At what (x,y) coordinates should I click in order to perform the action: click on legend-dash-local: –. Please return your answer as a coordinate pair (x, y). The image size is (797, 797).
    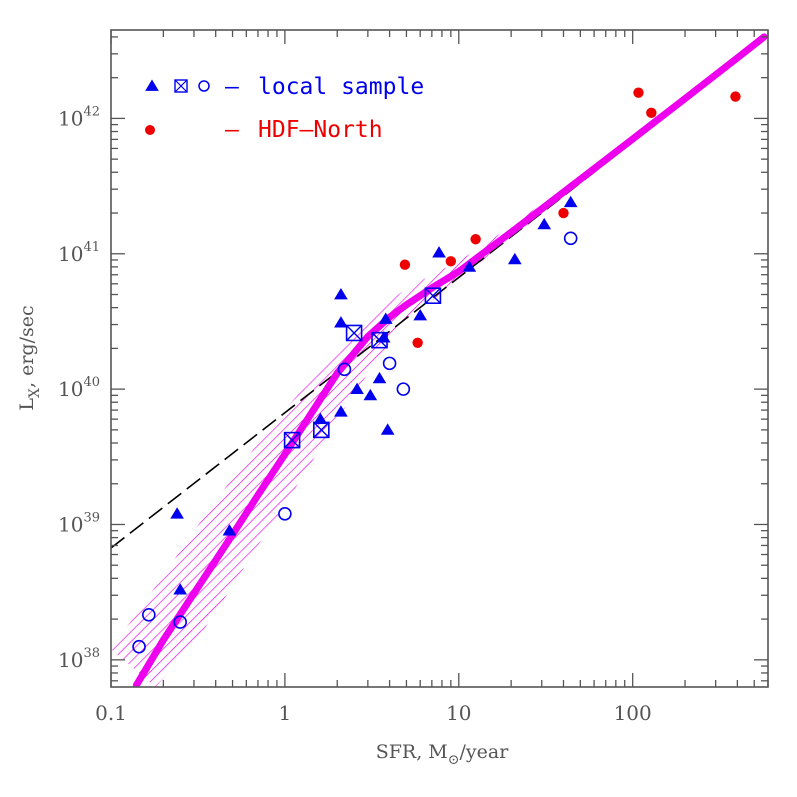
    Looking at the image, I should click on (232, 87).